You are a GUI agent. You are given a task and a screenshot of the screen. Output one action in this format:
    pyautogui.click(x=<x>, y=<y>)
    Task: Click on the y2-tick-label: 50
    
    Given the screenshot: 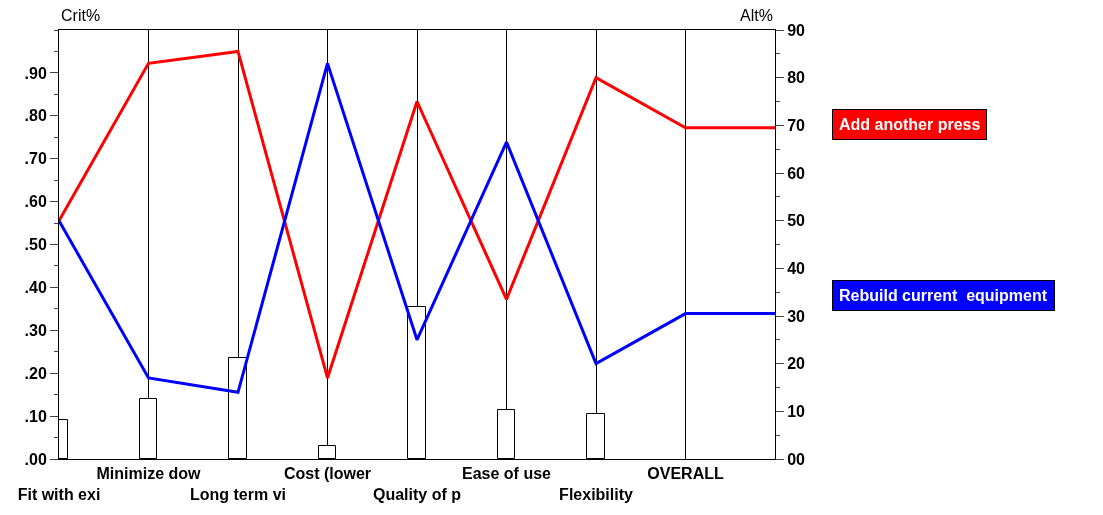 What is the action you would take?
    pyautogui.click(x=796, y=221)
    